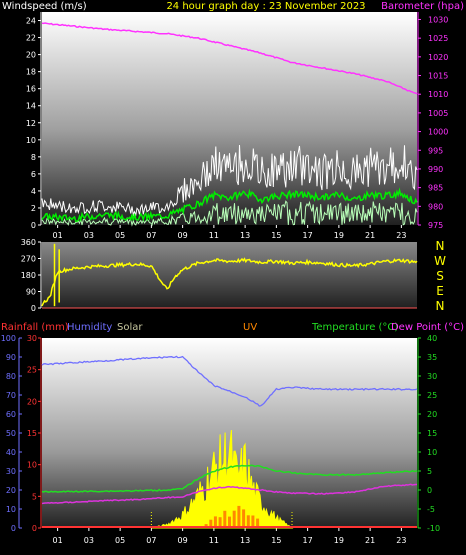 The image size is (466, 555). What do you see at coordinates (229, 282) in the screenshot?
I see `wind-direction-line` at bounding box center [229, 282].